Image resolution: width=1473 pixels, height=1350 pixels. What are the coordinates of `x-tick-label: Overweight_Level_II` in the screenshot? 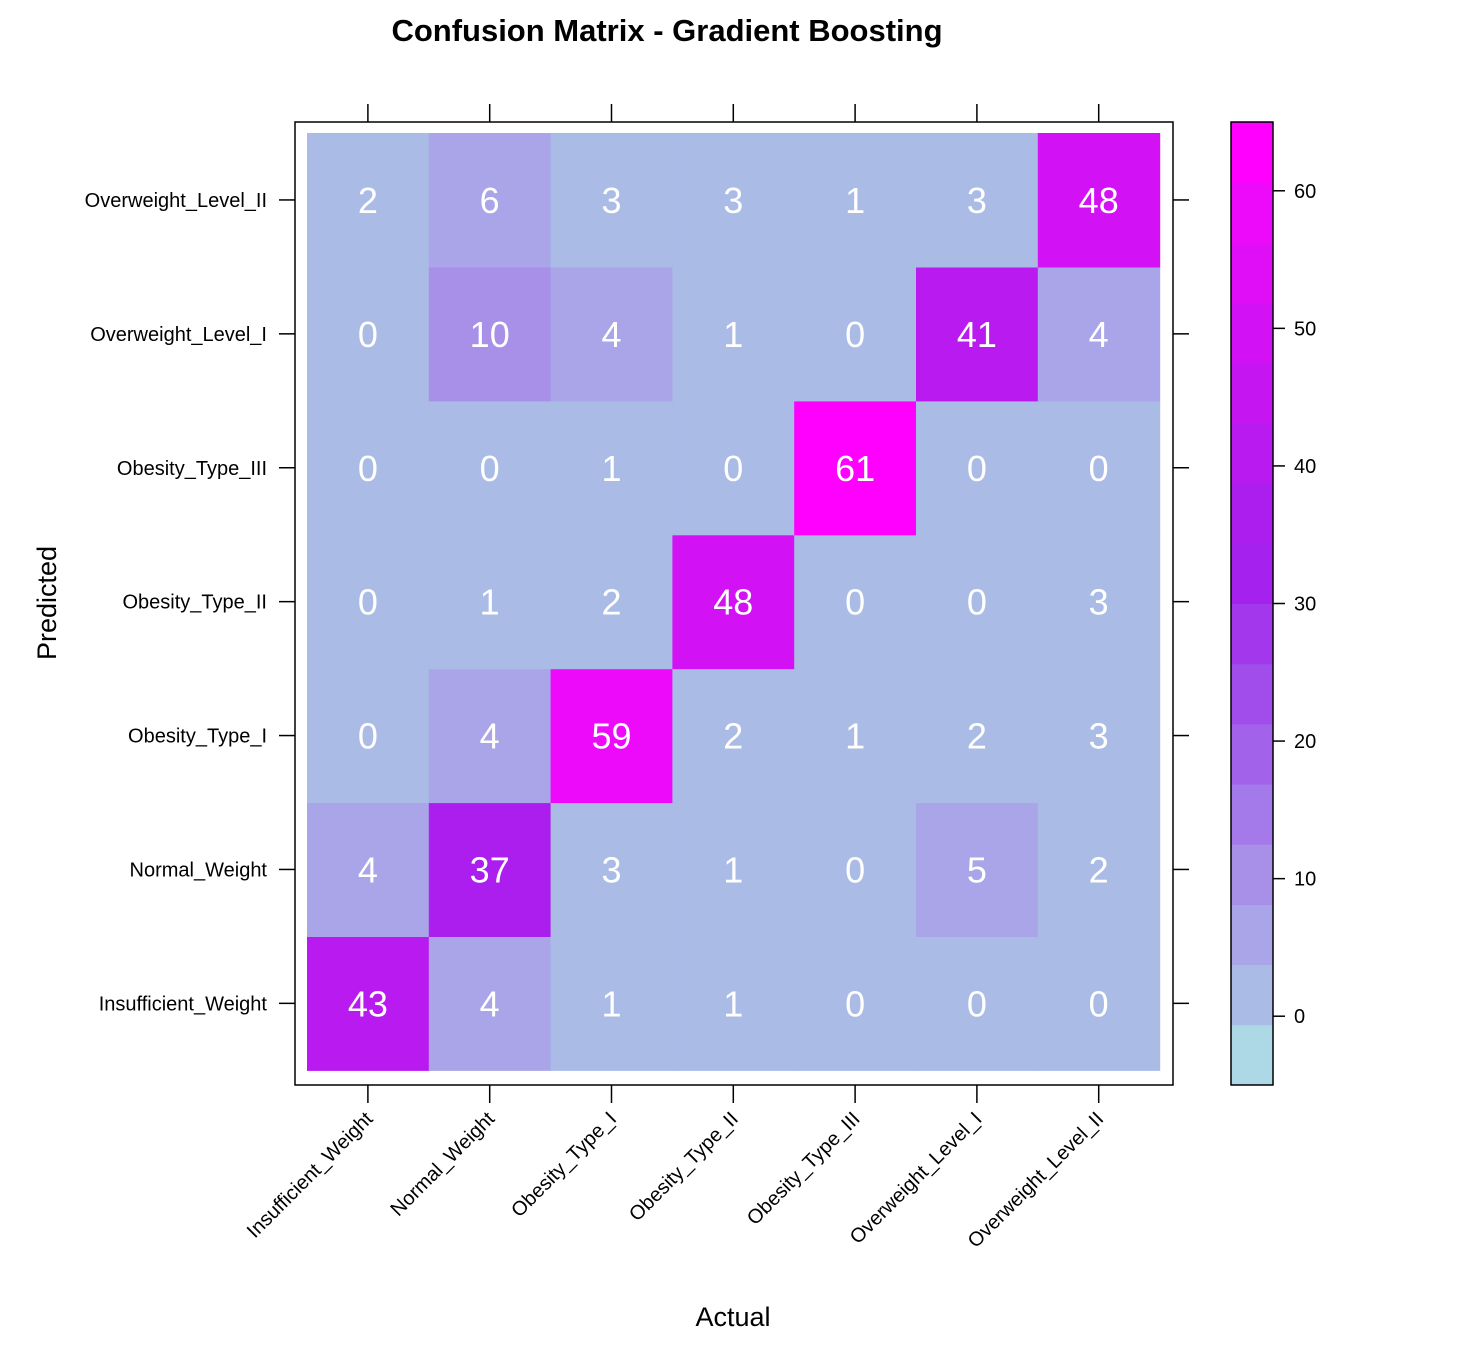 It's located at (1036, 1180).